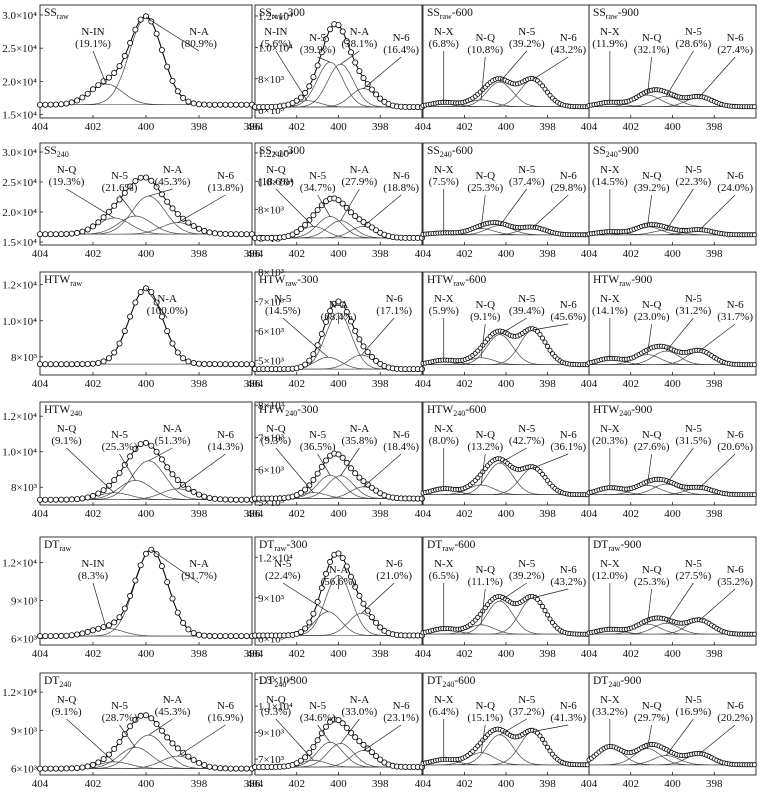 This screenshot has width=761, height=808. Describe the element at coordinates (628, 13) in the screenshot. I see `title-suffix: -900` at that location.